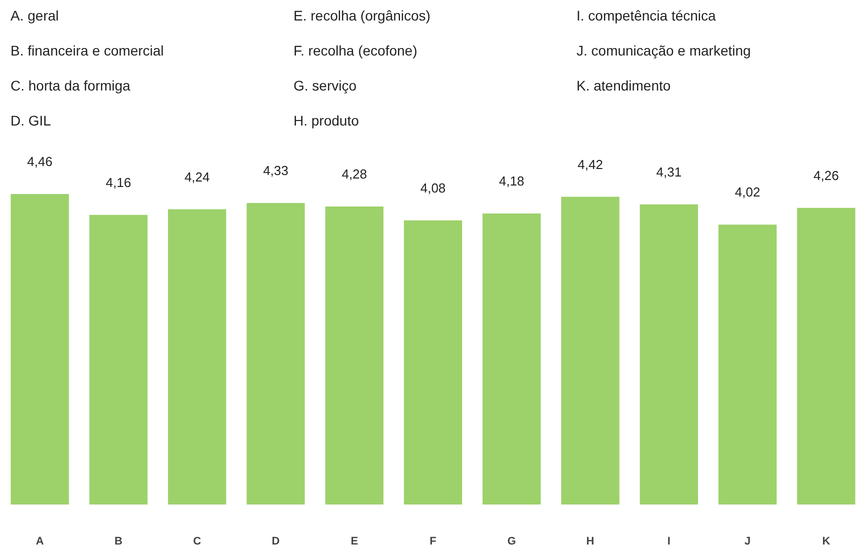  What do you see at coordinates (668, 542) in the screenshot?
I see `x-tick-label: I` at bounding box center [668, 542].